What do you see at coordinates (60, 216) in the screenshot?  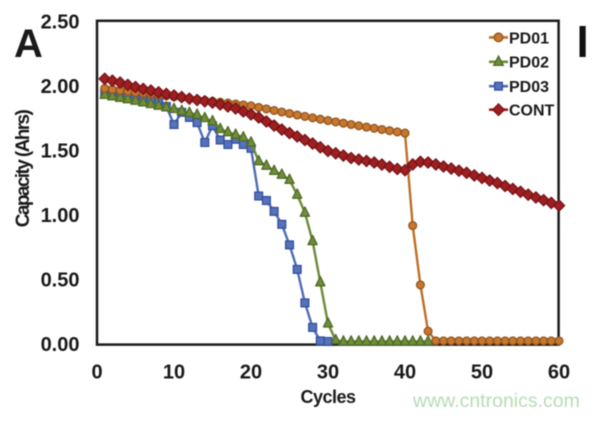 I see `svg-text: 1.00` at bounding box center [60, 216].